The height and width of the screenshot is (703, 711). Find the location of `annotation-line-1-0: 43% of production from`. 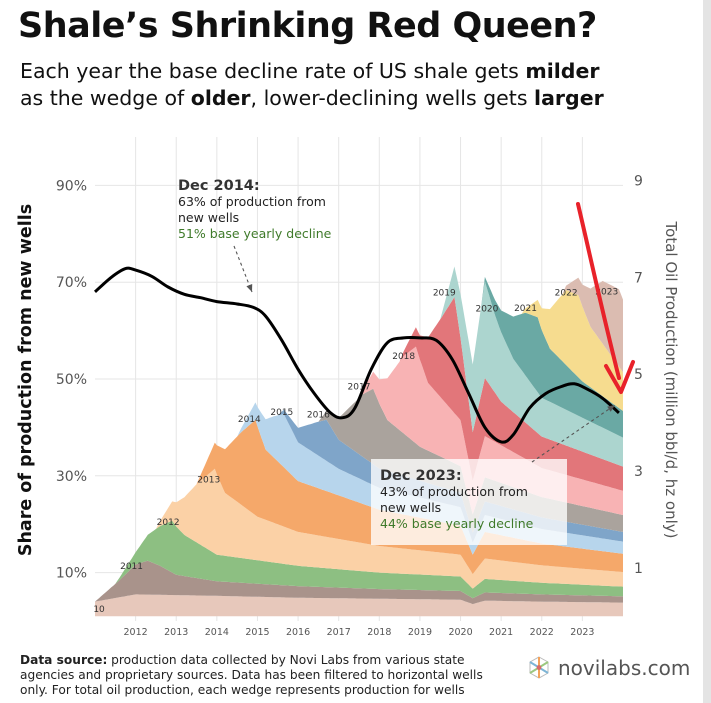

annotation-line-1-0: 43% of production from is located at coordinates (454, 491).